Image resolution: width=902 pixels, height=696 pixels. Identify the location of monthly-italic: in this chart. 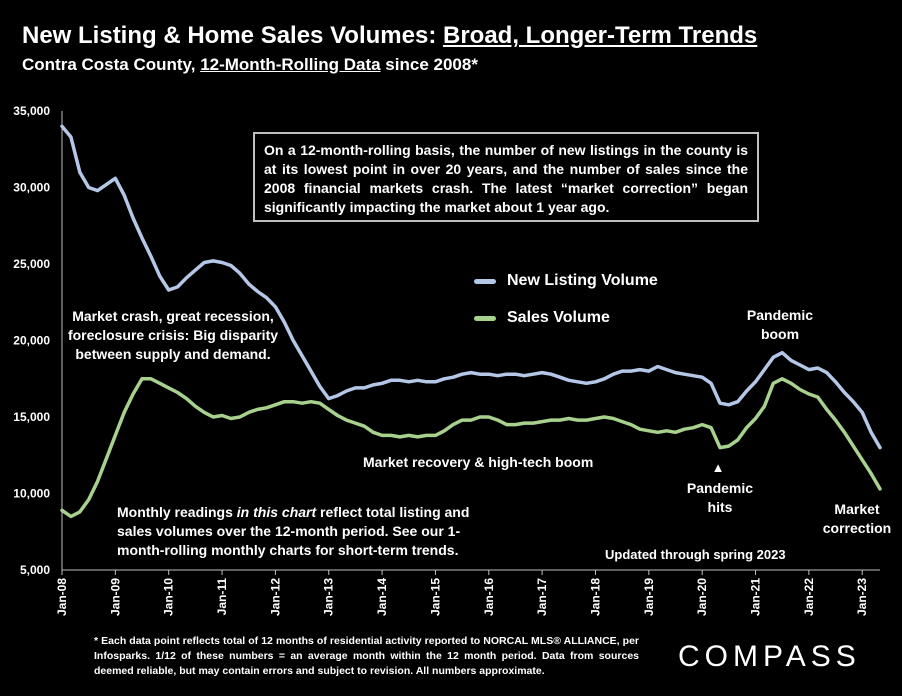
(276, 512).